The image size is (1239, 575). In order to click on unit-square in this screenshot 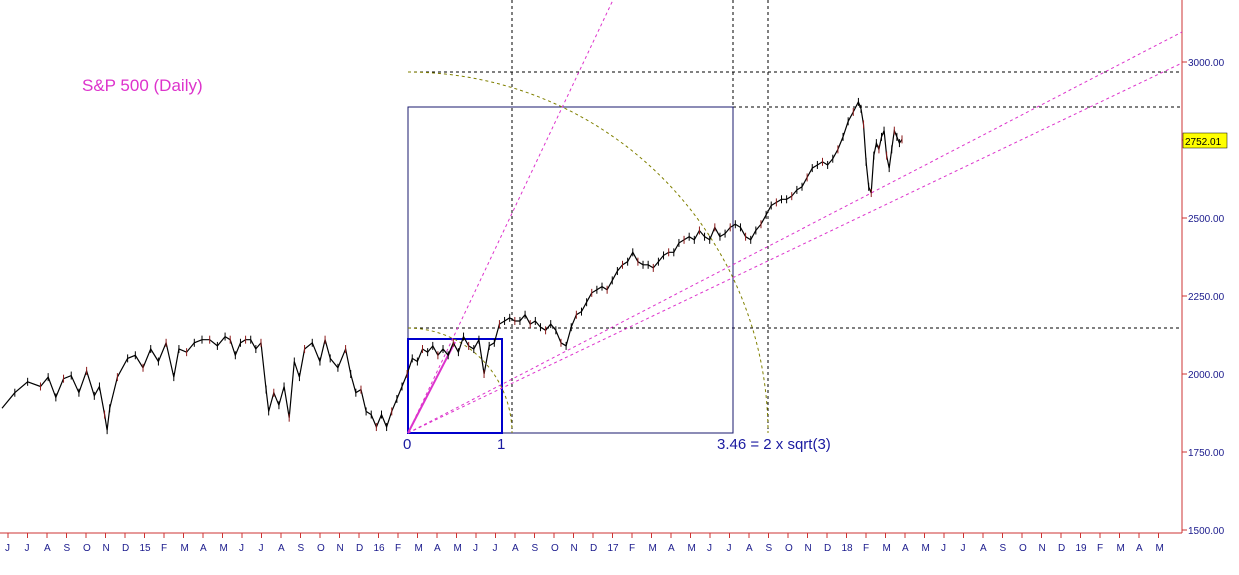, I will do `click(455, 386)`.